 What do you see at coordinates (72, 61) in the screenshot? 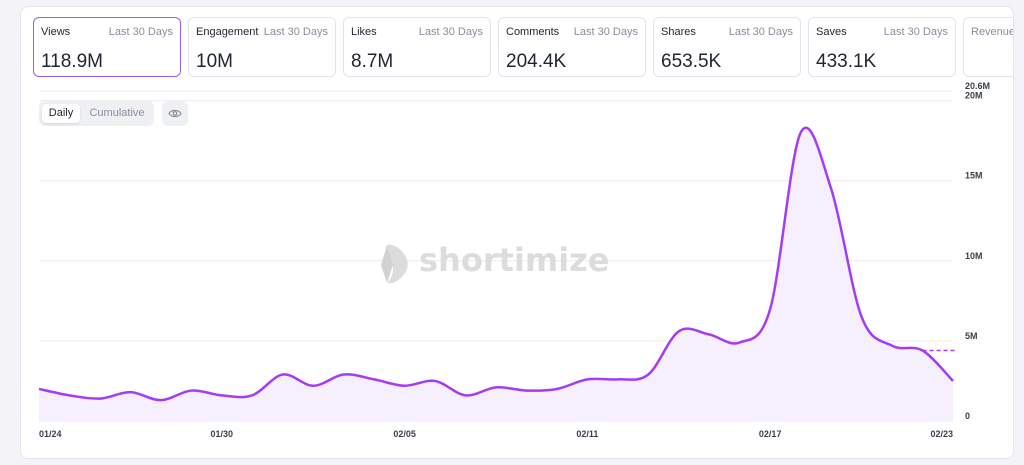
I see `metric-value: 118.9M` at bounding box center [72, 61].